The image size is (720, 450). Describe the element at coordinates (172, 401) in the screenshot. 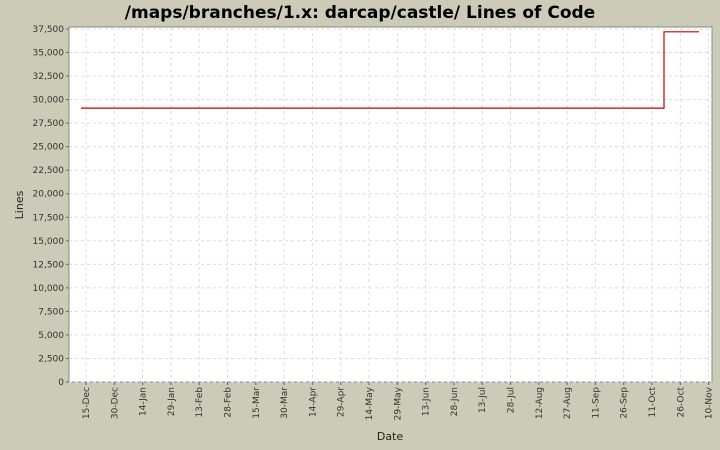

I see `x-tick-label: 29-Jan` at that location.